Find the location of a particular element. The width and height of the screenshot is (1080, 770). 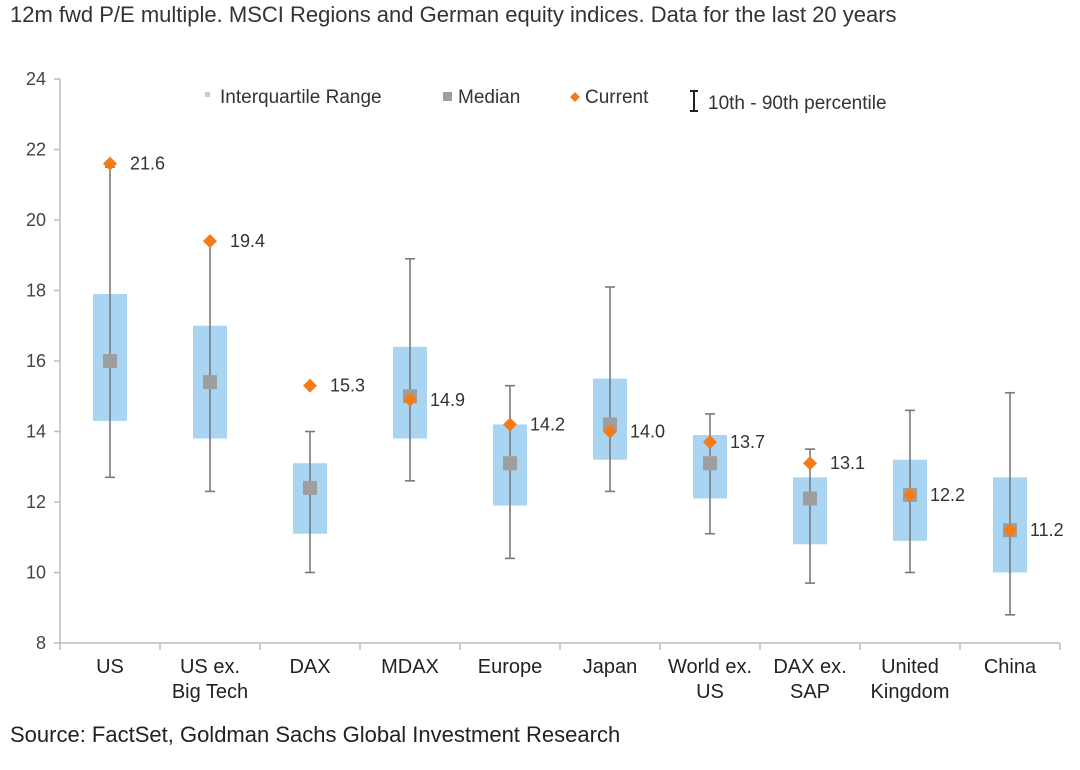

legend-iqr-swatch is located at coordinates (207, 94).